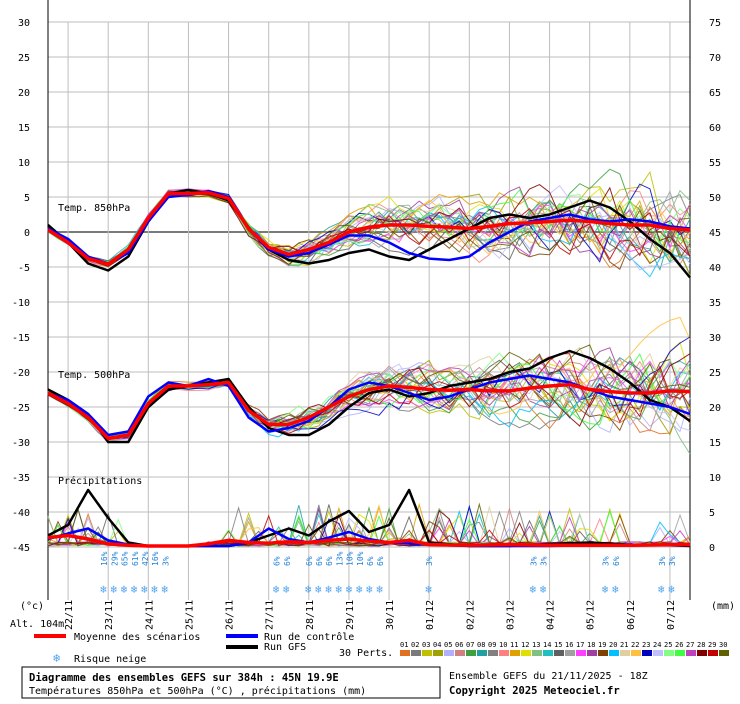  I want to click on left-tick-label: -25, so click(21, 408).